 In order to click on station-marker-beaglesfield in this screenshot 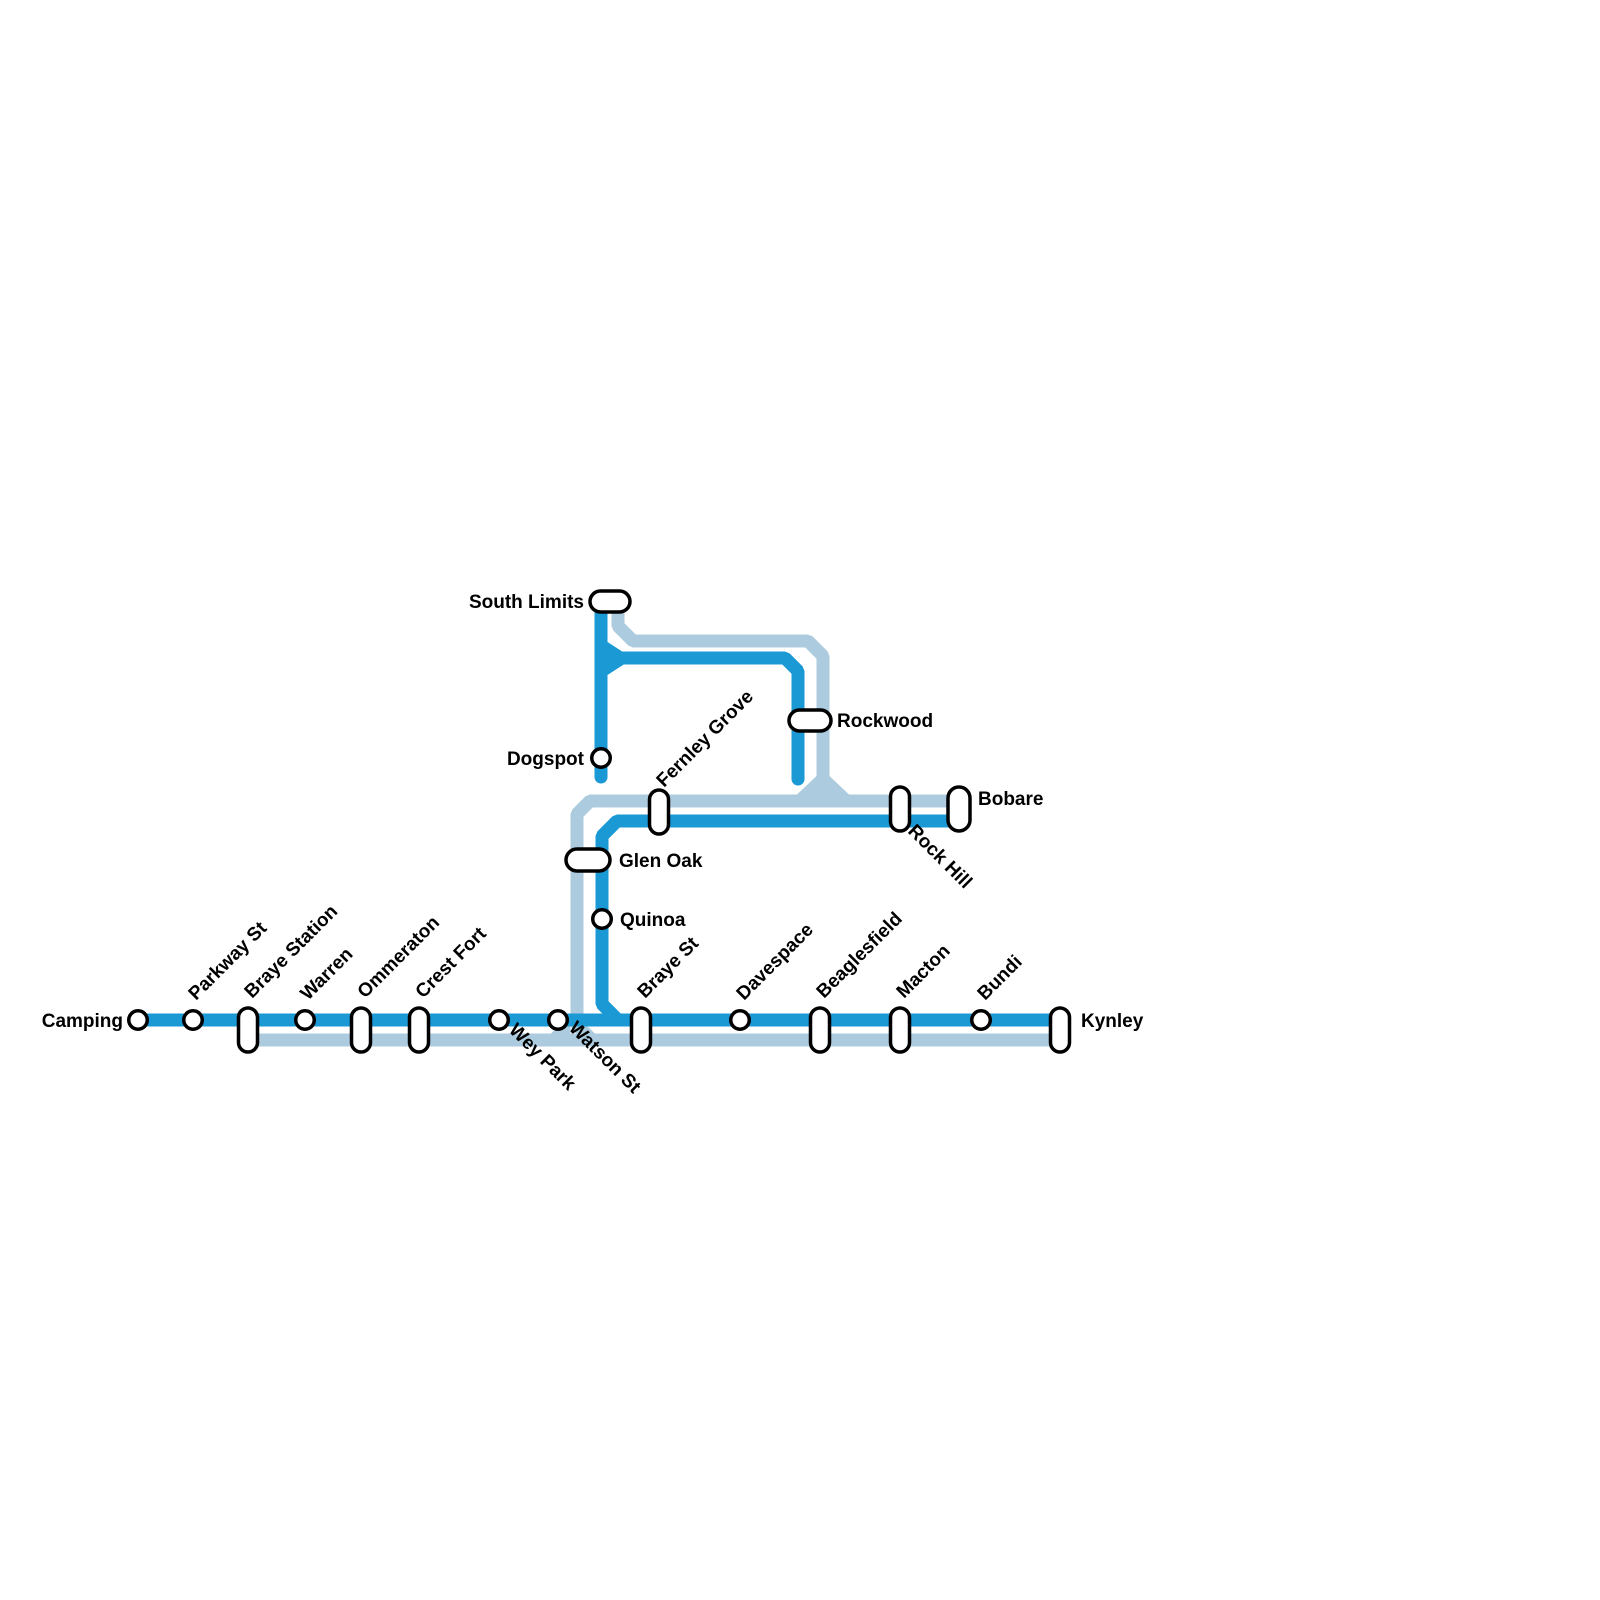, I will do `click(820, 1030)`.